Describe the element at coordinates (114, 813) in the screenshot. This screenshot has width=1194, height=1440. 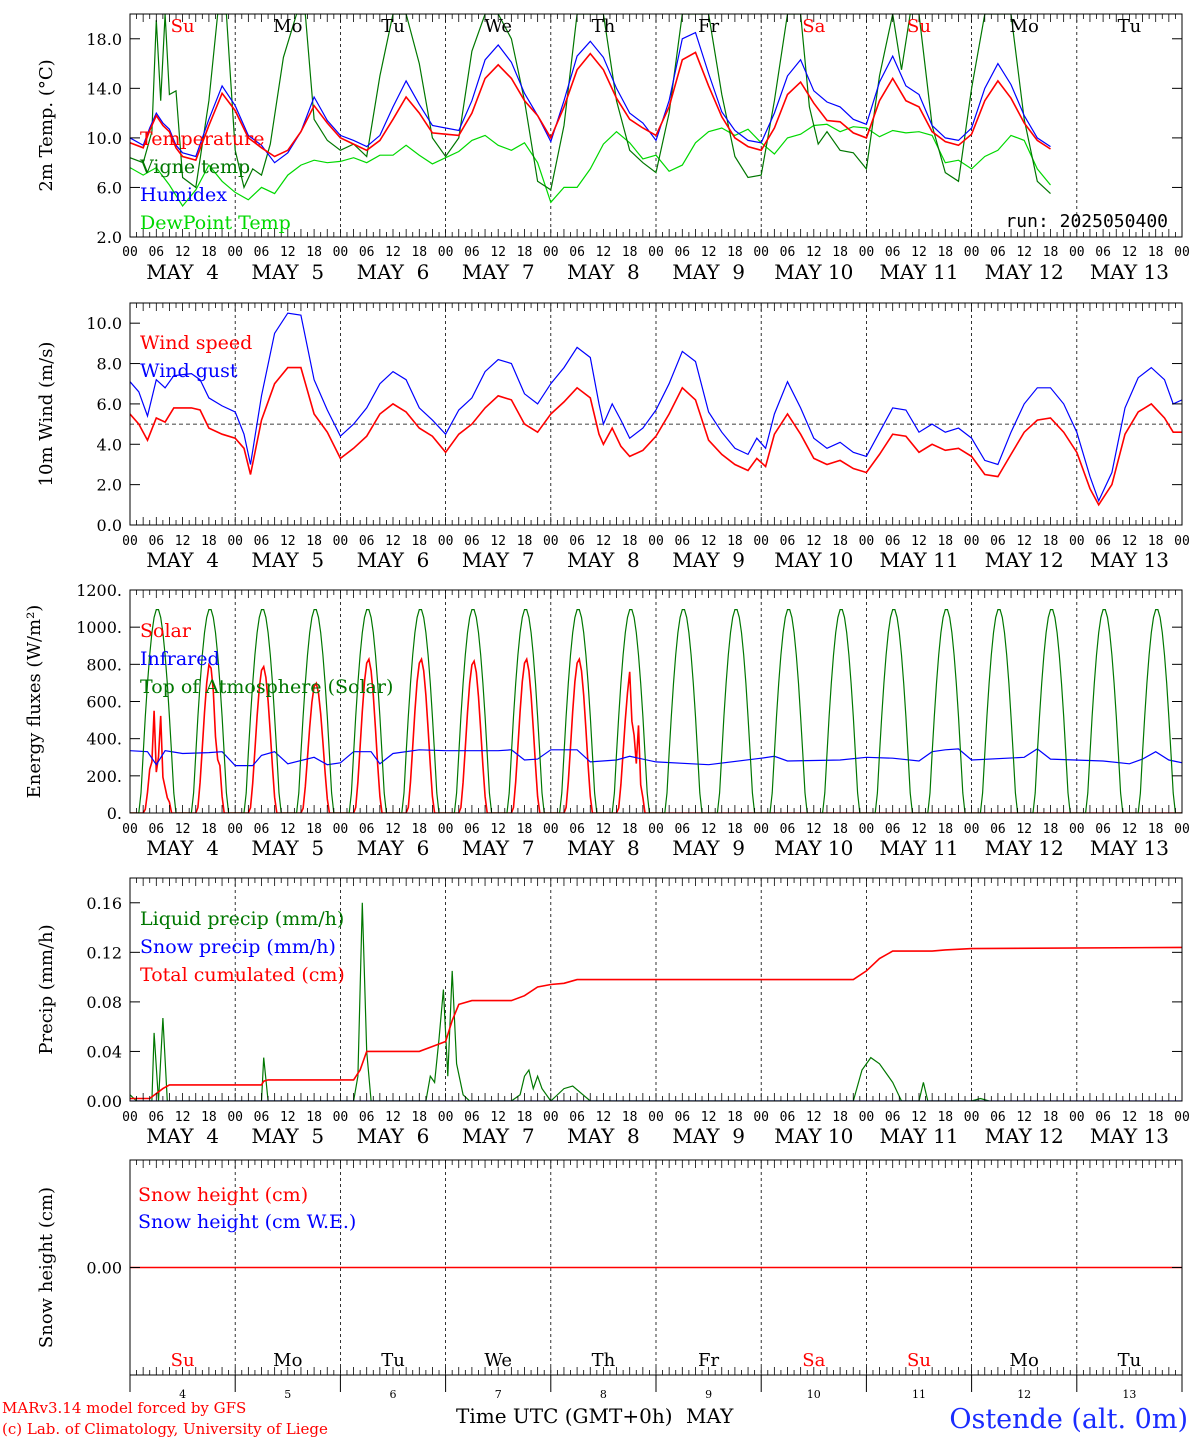
I see `y-tick-label: 0.` at that location.